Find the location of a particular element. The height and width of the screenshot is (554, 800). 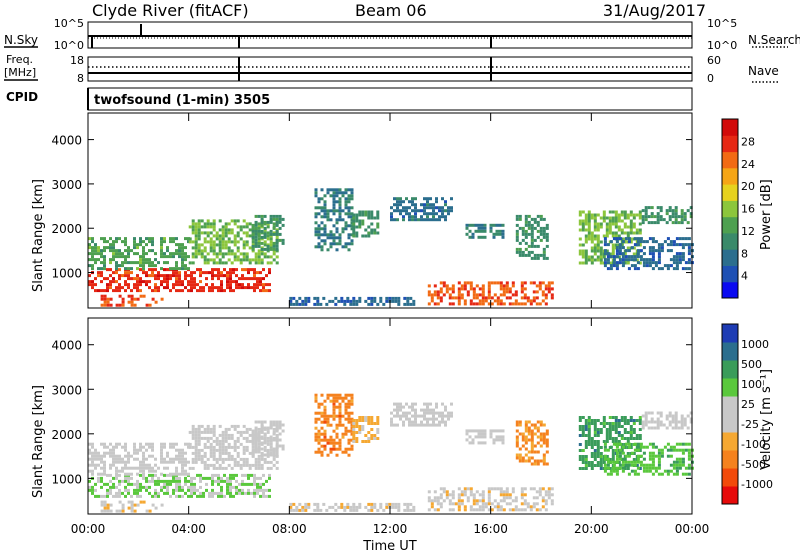

power-colorbar-tick-2: 20 is located at coordinates (748, 186).